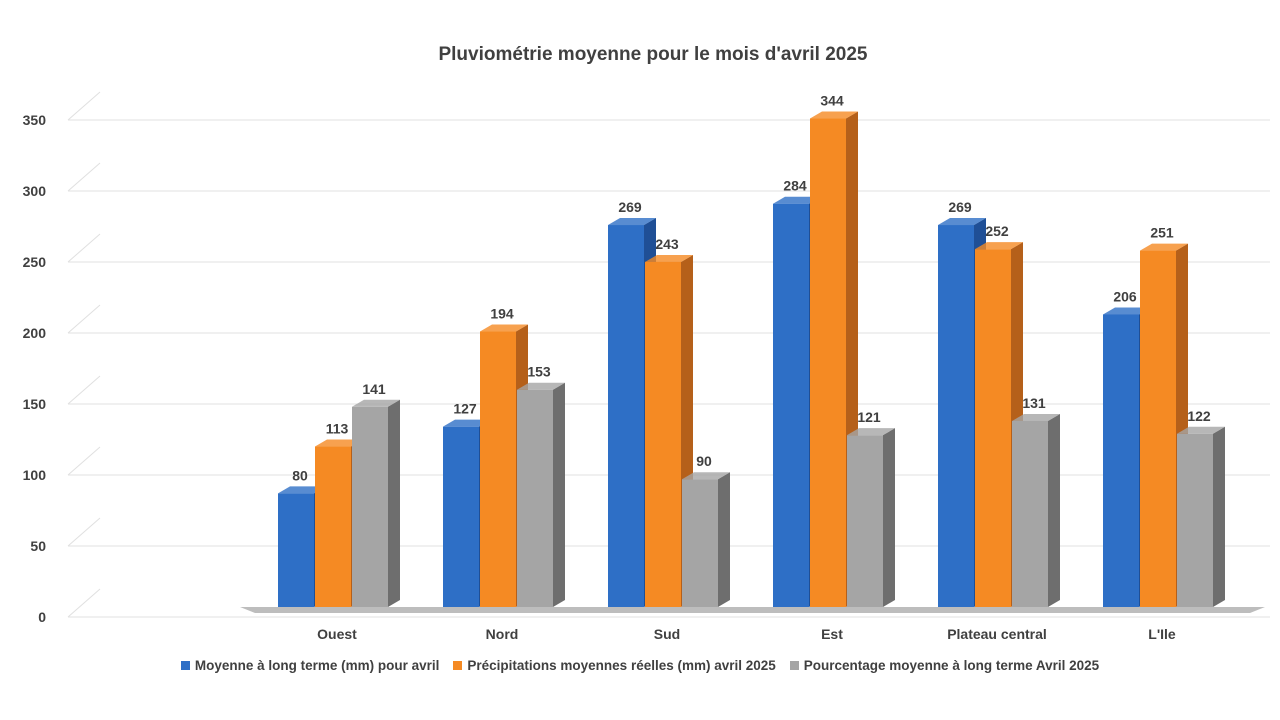  I want to click on data-label-series-3: 122, so click(1199, 416).